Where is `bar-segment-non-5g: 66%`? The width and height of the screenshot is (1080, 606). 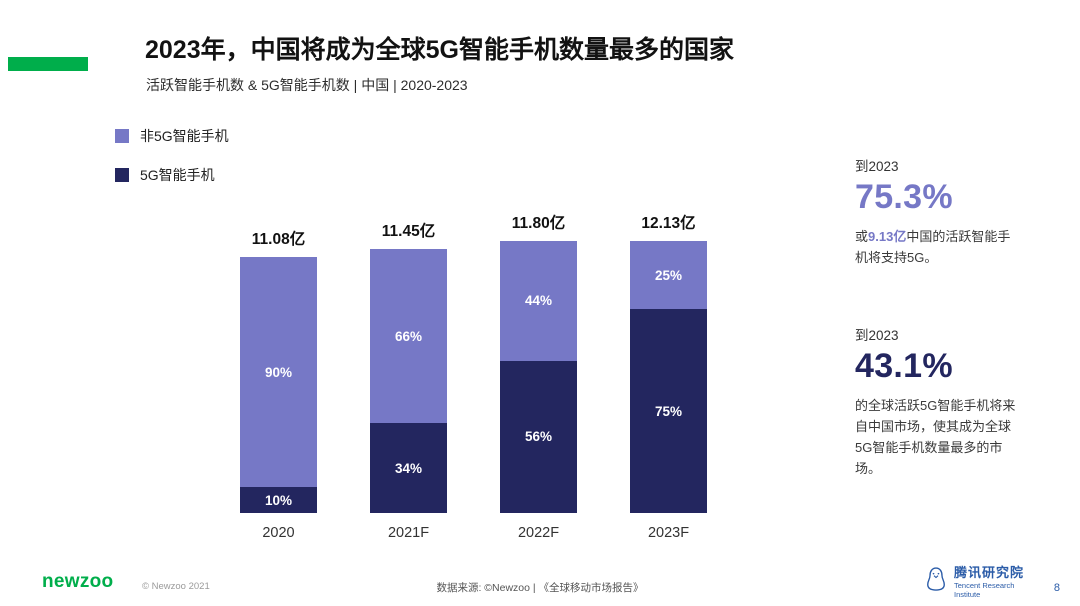 bar-segment-non-5g: 66% is located at coordinates (408, 336).